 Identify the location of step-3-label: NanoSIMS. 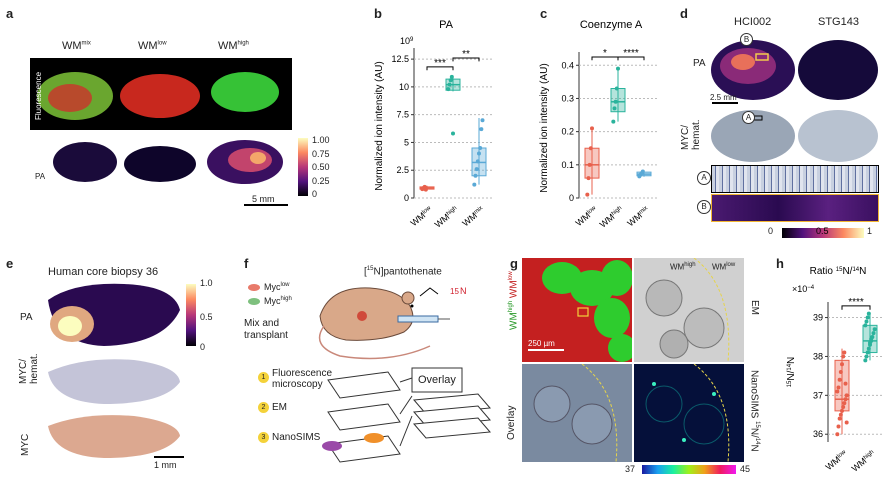
(296, 437).